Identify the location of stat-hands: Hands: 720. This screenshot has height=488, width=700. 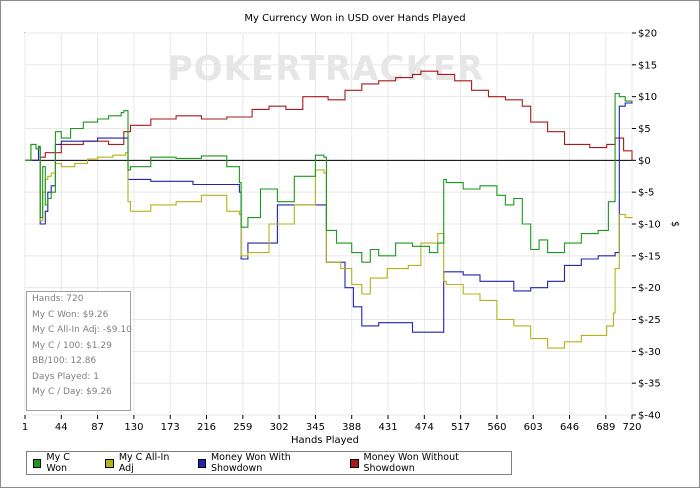
(58, 299).